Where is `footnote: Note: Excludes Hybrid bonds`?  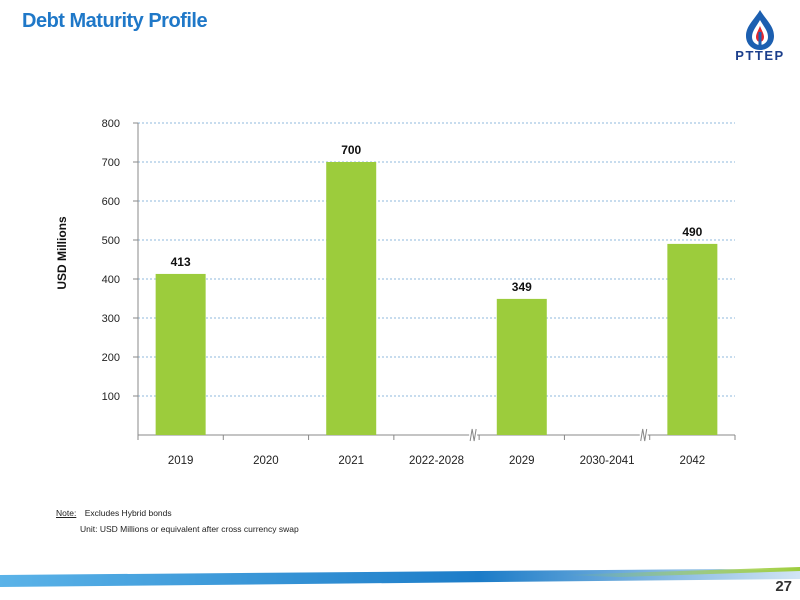 footnote: Note: Excludes Hybrid bonds is located at coordinates (114, 513).